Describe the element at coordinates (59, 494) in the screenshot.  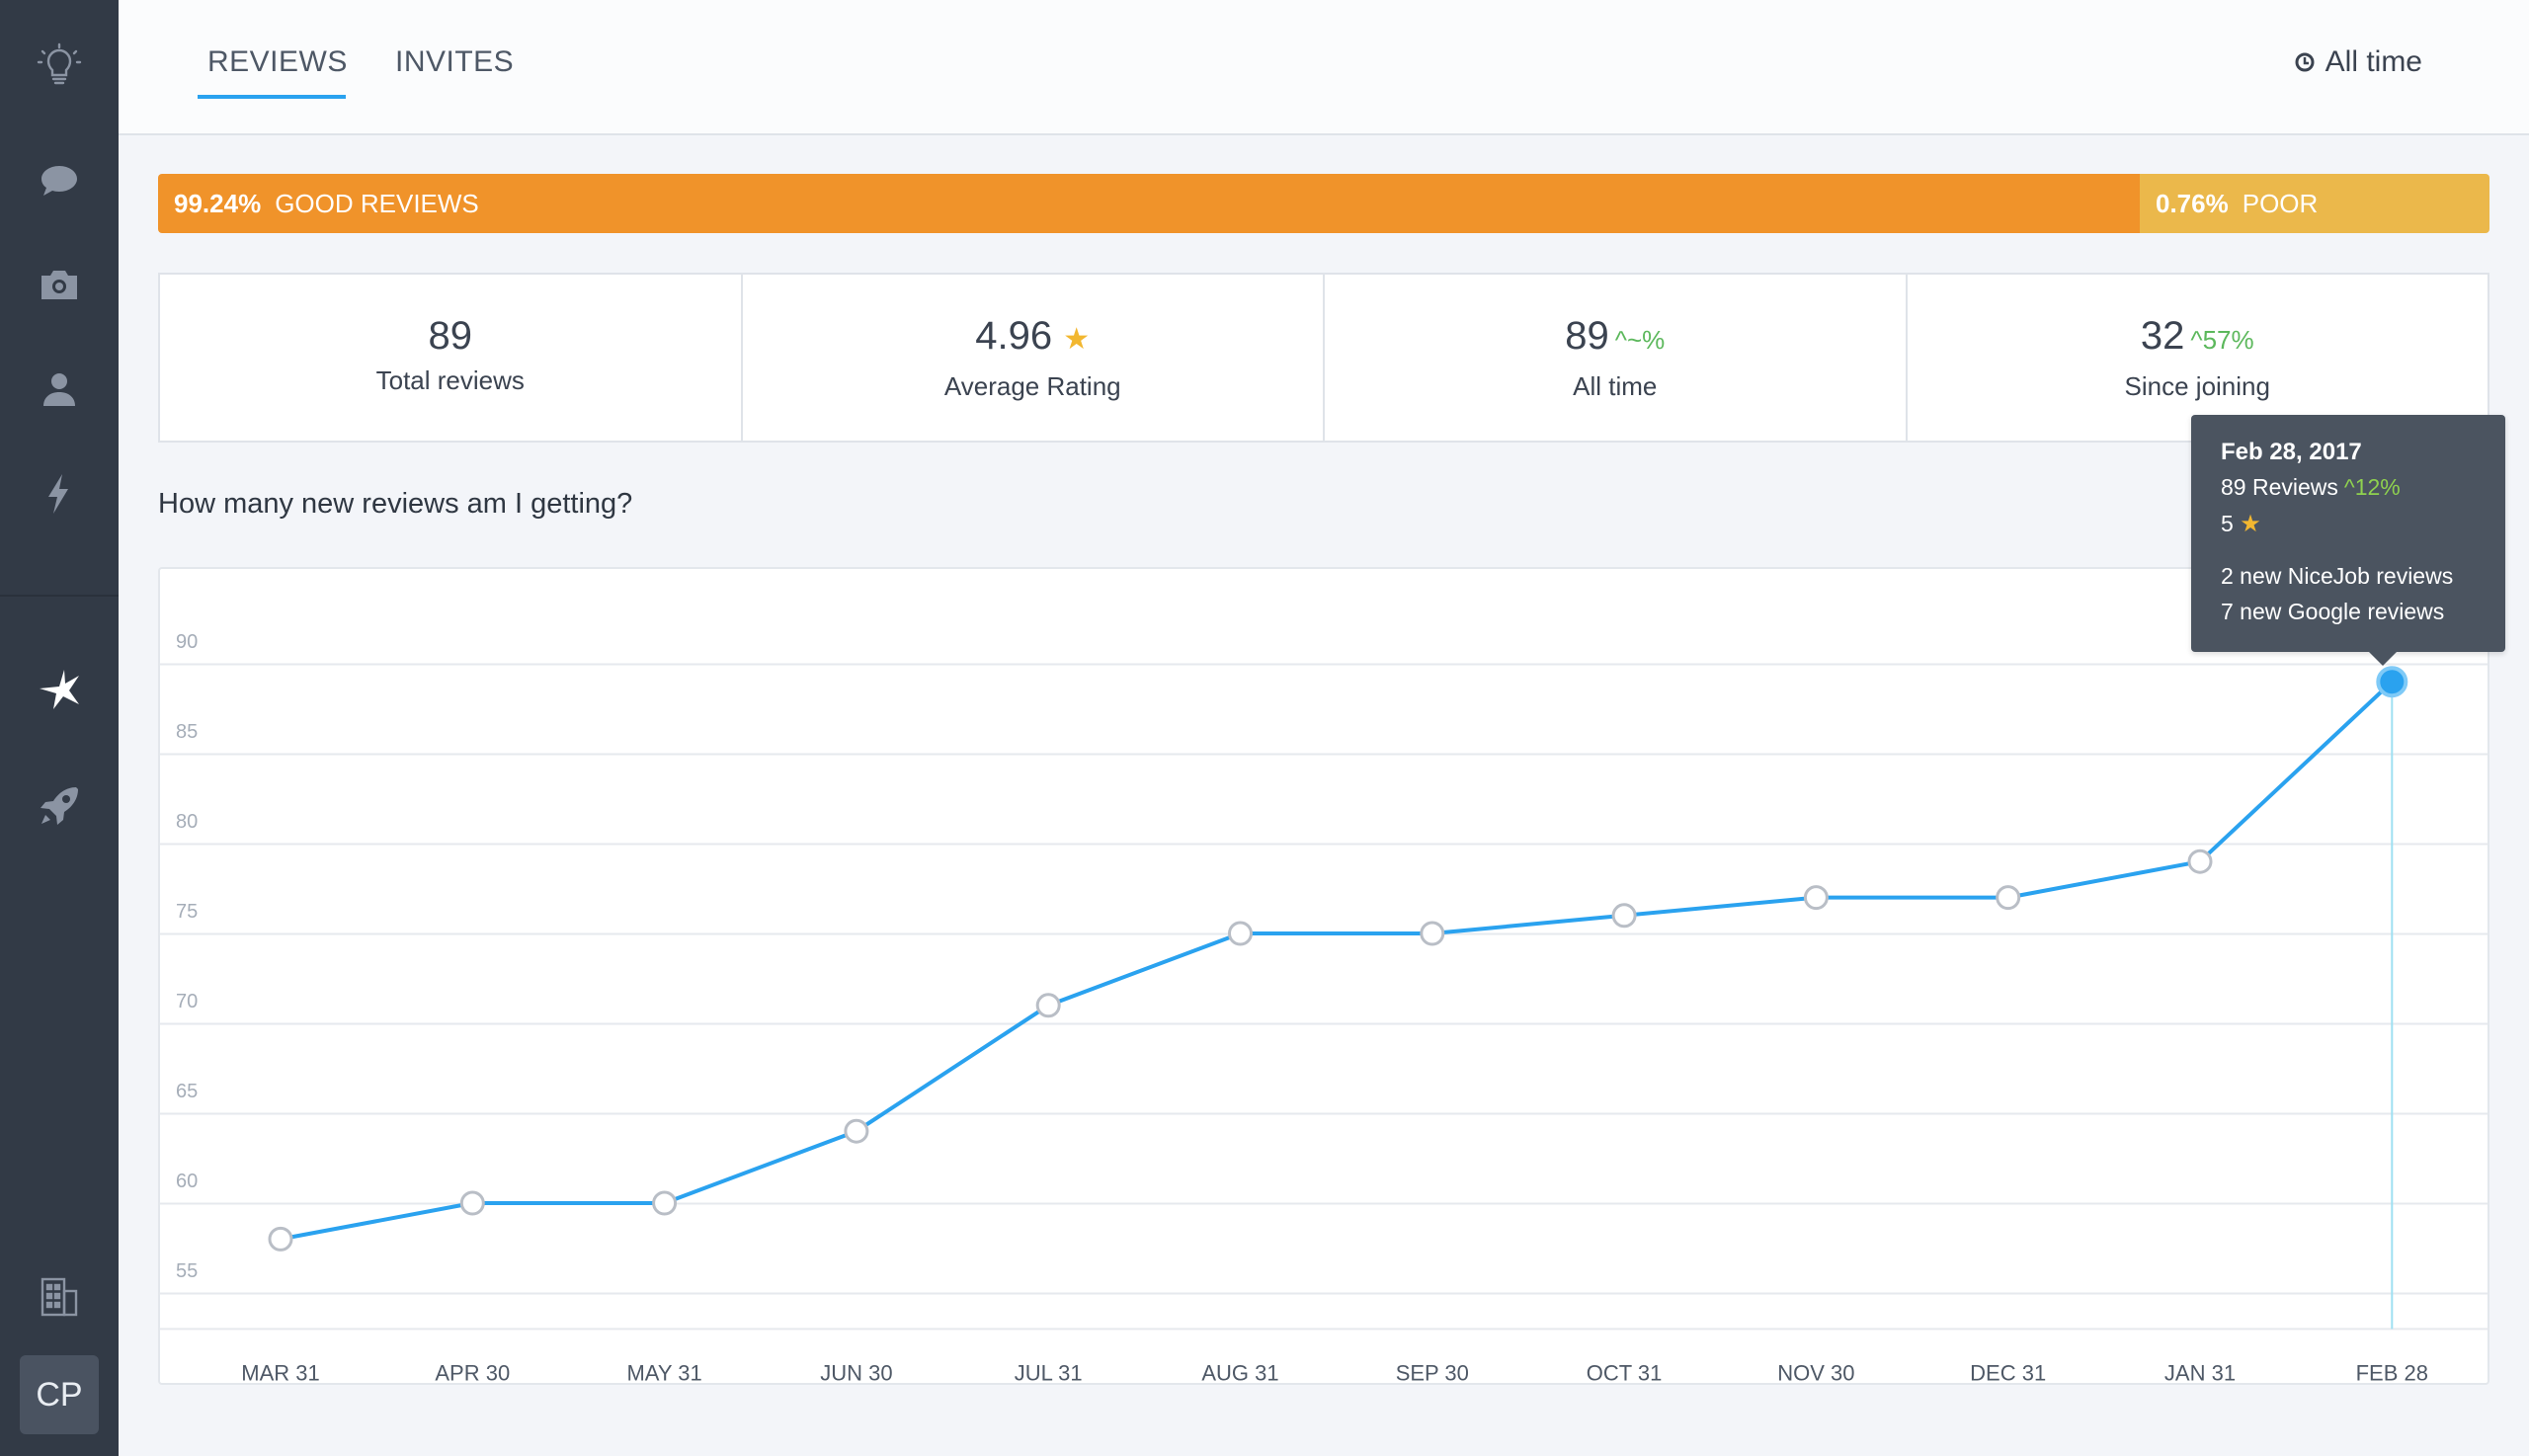
I see `bolt-icon` at that location.